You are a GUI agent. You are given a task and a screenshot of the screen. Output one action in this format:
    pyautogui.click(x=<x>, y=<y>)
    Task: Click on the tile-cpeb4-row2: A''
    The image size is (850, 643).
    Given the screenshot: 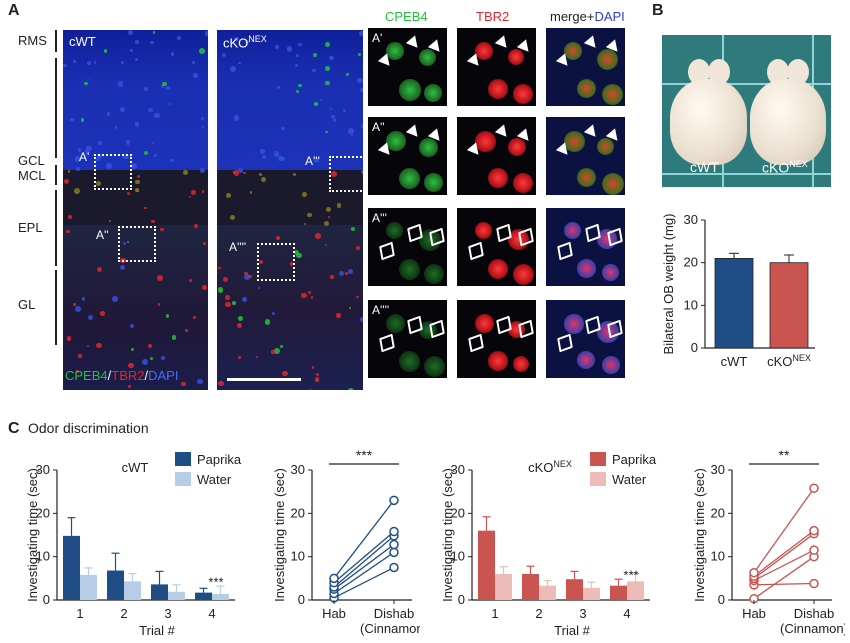 What is the action you would take?
    pyautogui.click(x=407, y=156)
    